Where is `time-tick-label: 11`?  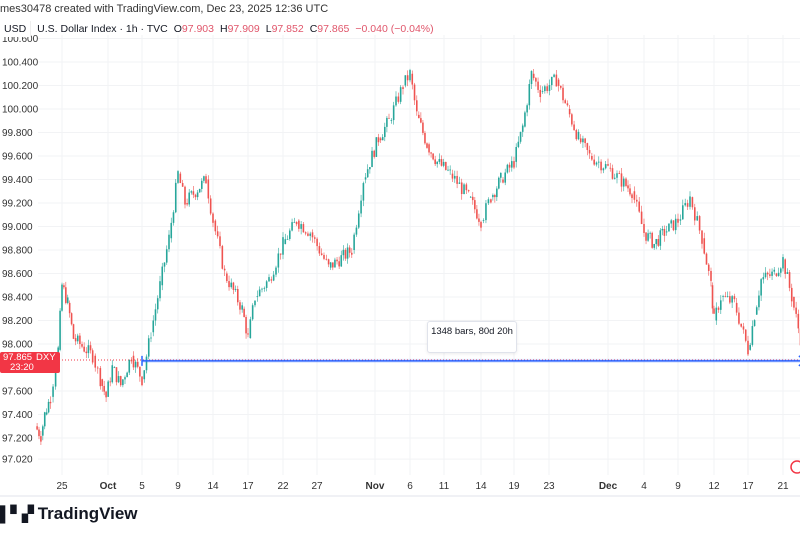 time-tick-label: 11 is located at coordinates (444, 486).